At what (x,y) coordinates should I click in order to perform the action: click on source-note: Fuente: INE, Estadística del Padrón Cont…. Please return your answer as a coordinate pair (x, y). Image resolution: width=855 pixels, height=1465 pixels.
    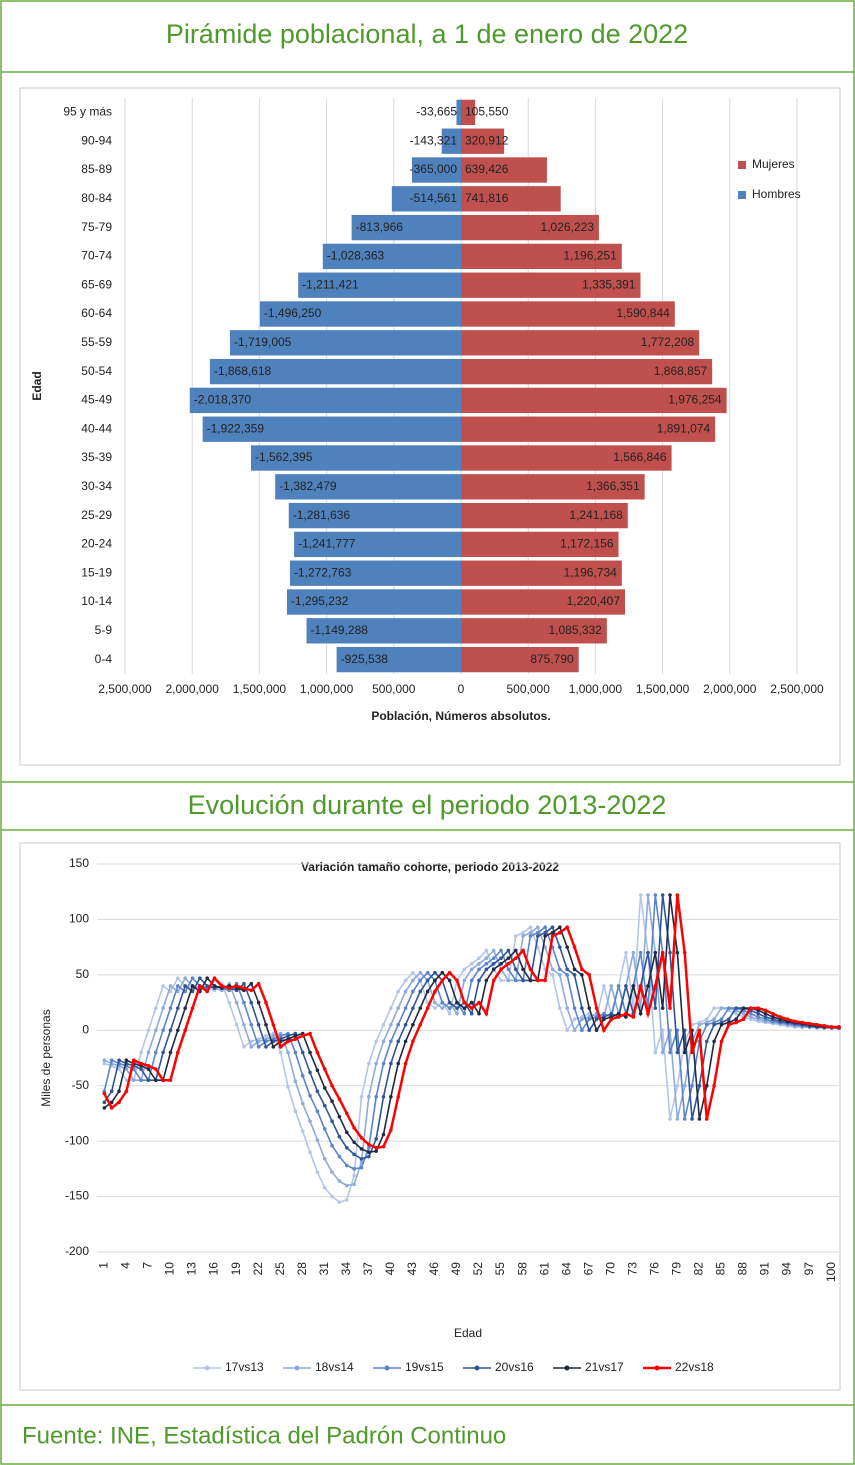
    Looking at the image, I should click on (264, 1435).